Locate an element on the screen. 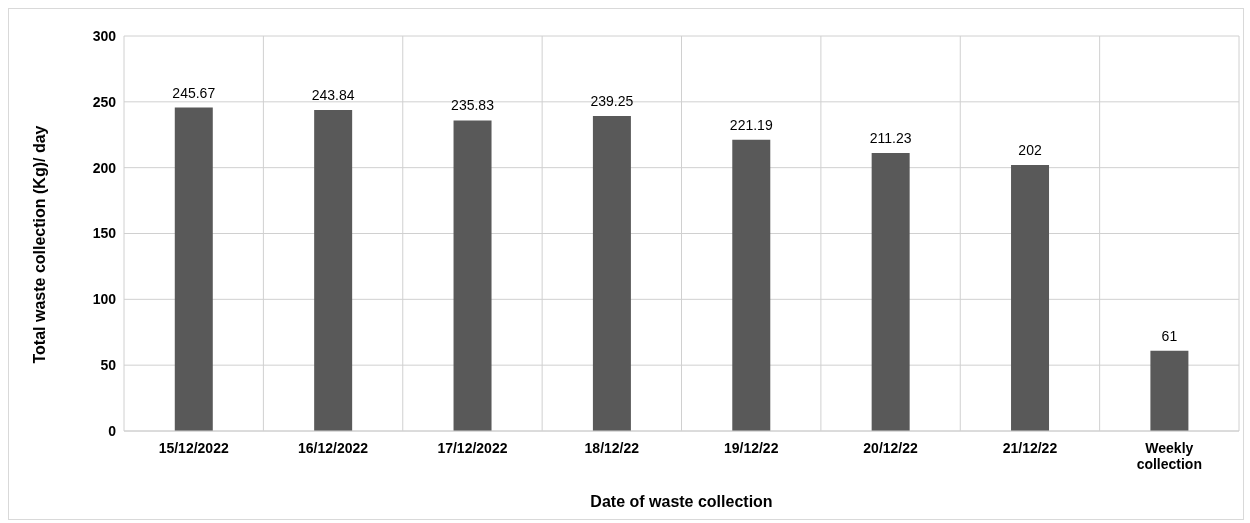  y-tick-label: 100 is located at coordinates (104, 299).